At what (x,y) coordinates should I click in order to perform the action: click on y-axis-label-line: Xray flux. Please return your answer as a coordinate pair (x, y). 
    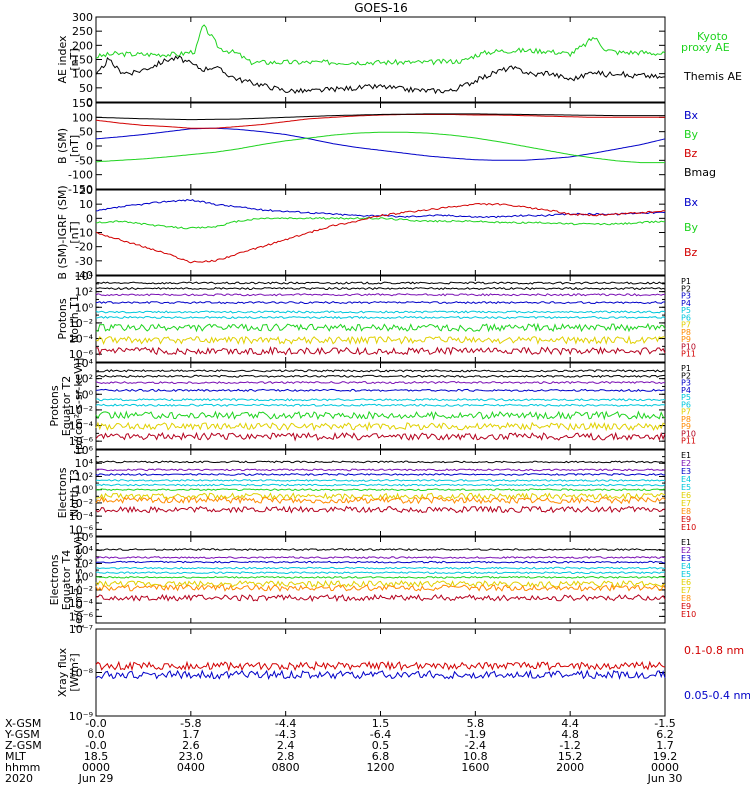
    Looking at the image, I should click on (62, 672).